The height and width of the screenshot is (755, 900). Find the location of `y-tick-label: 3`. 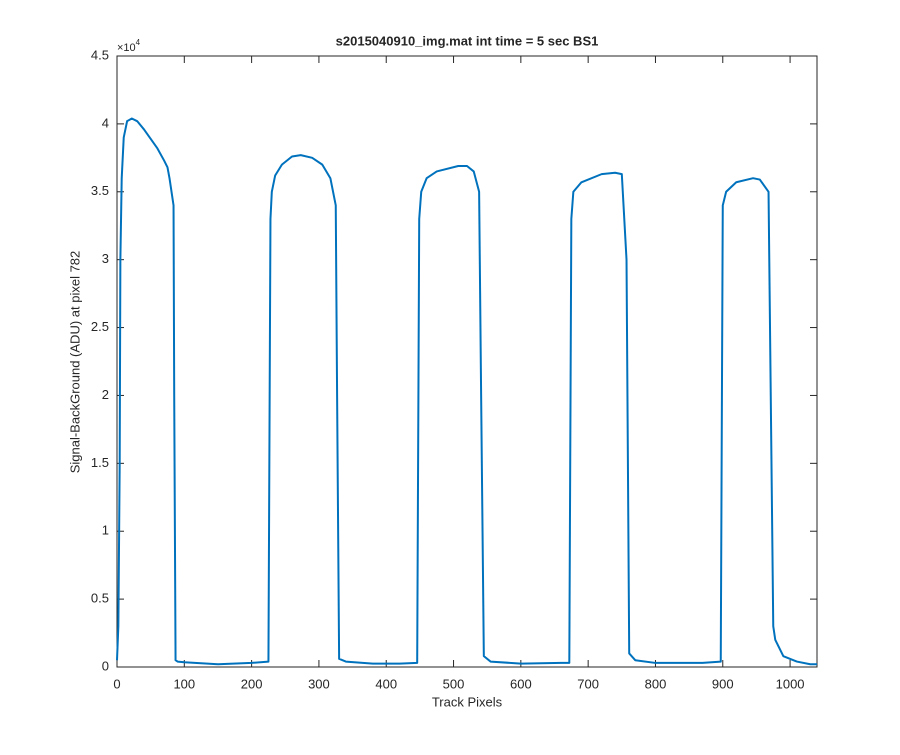

y-tick-label: 3 is located at coordinates (105, 258).